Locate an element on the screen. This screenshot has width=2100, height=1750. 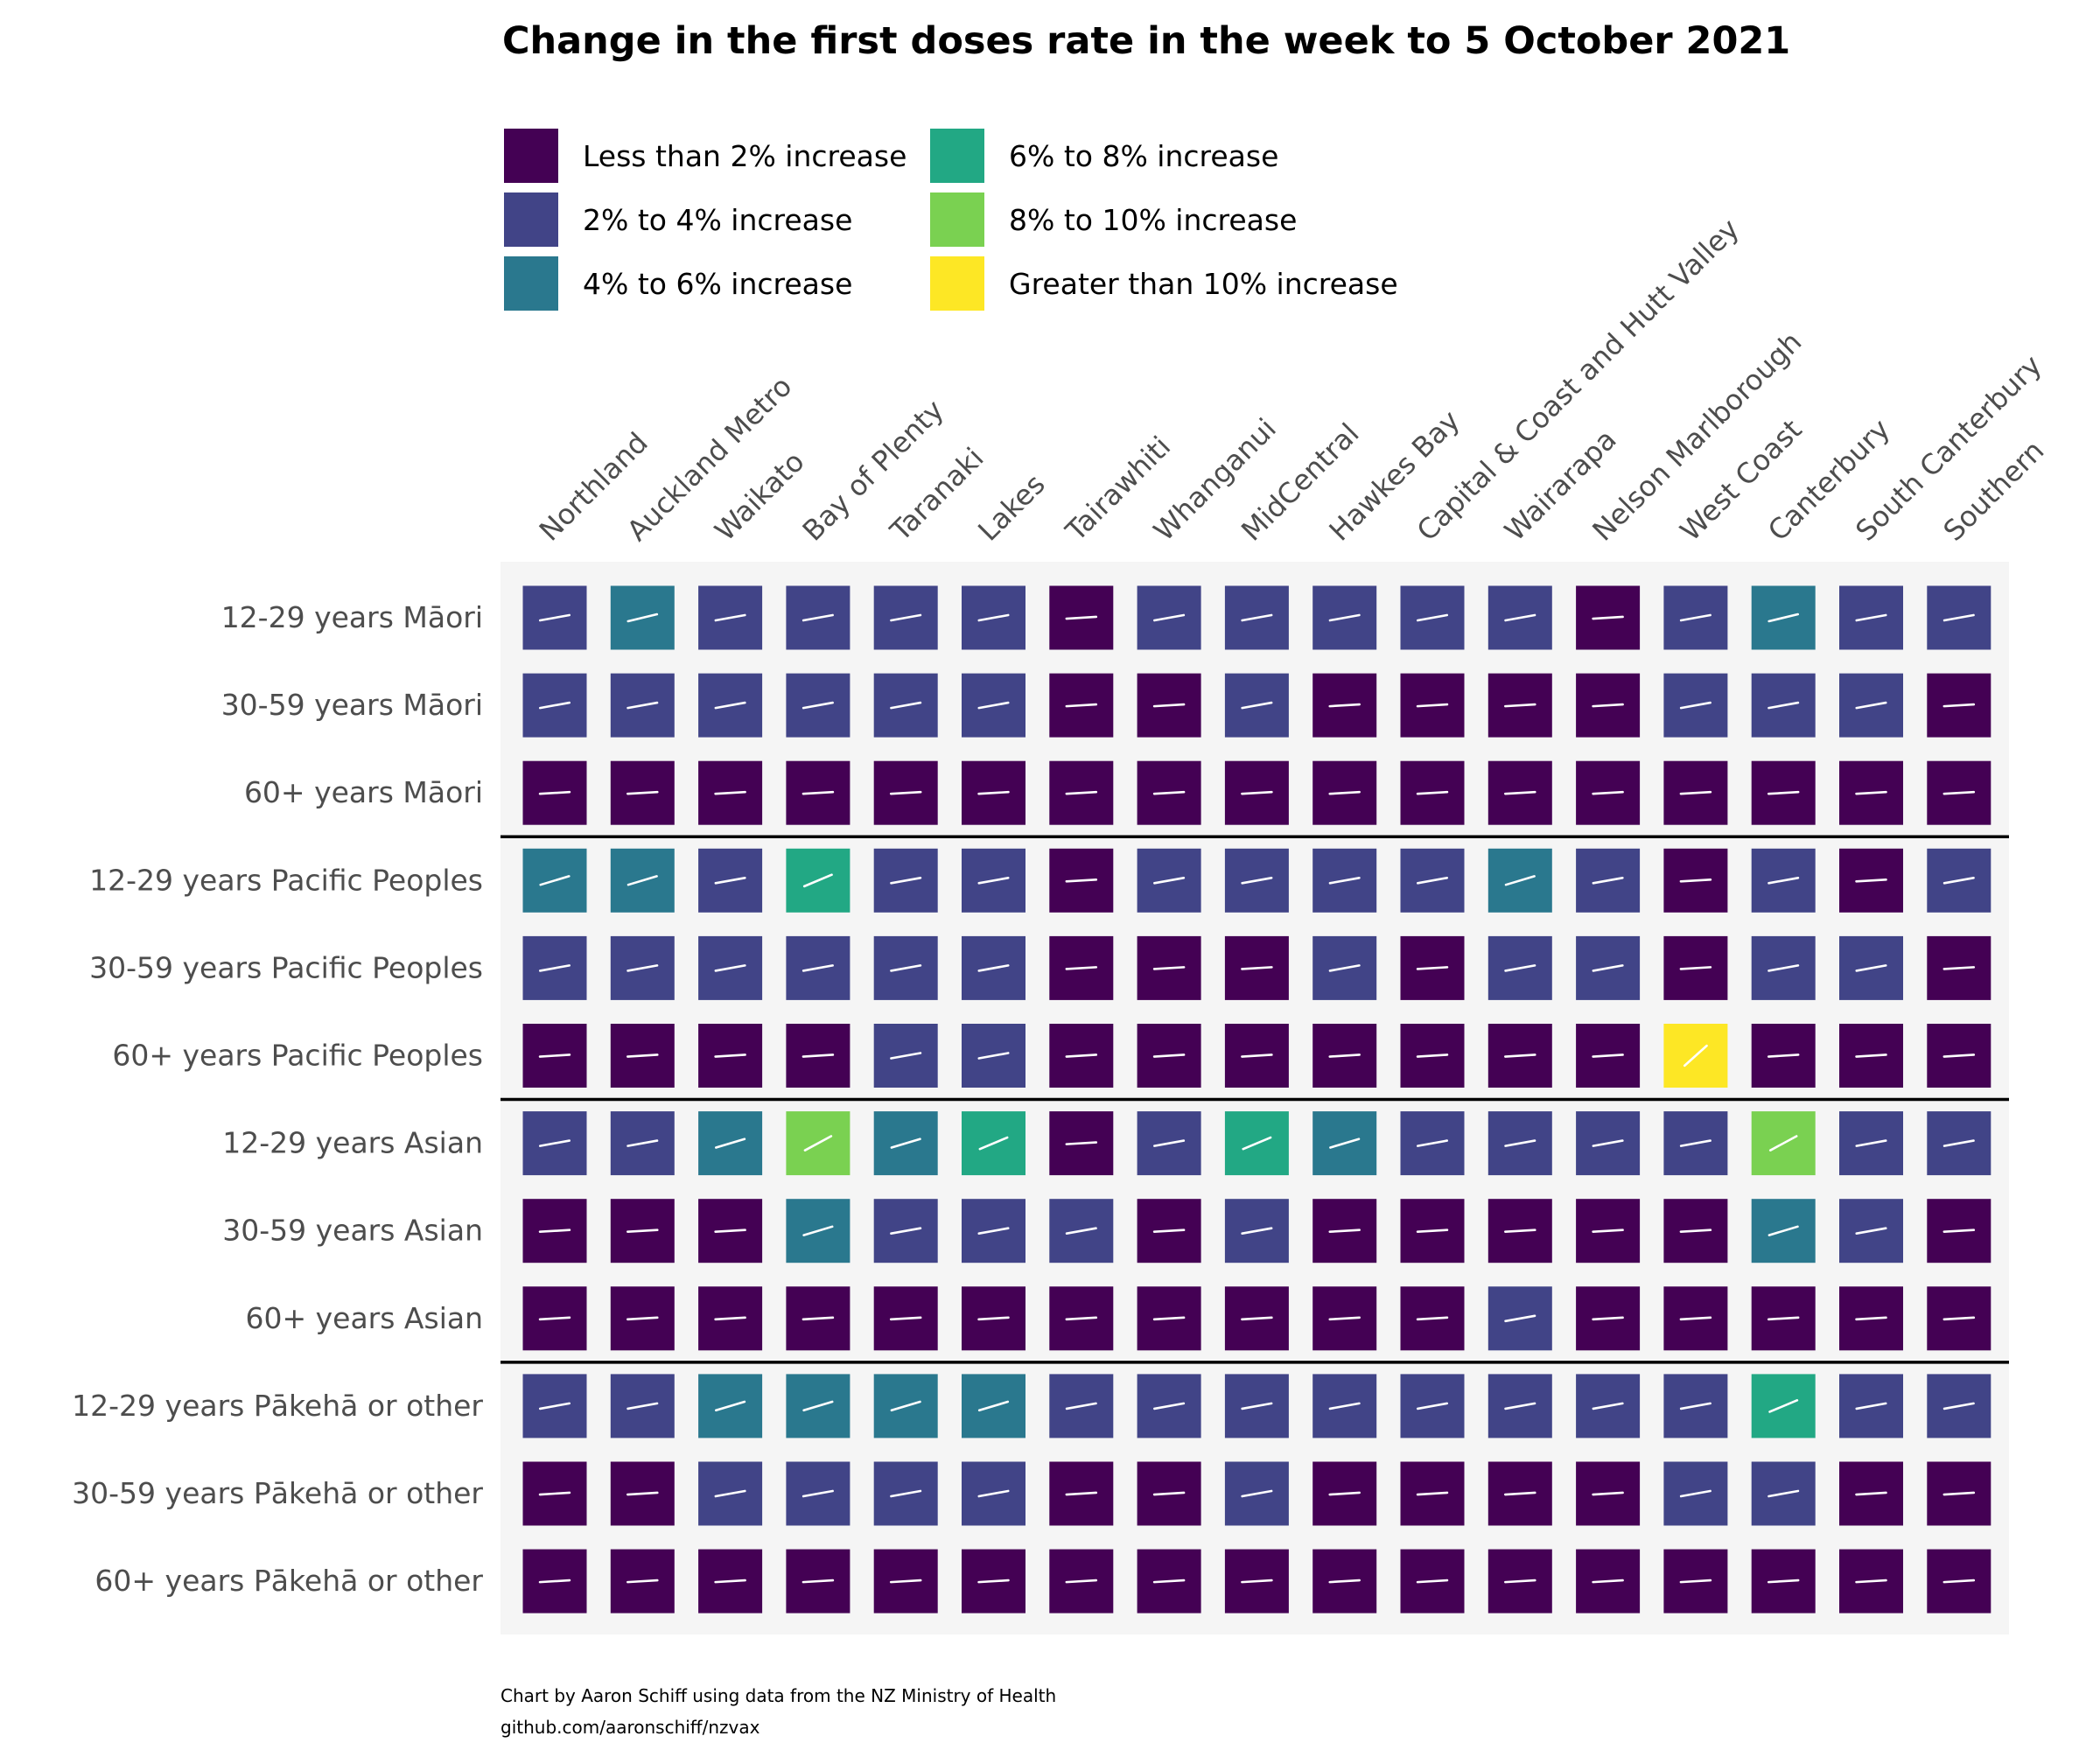
row-label: 30-59 years Asian is located at coordinates (352, 1231).